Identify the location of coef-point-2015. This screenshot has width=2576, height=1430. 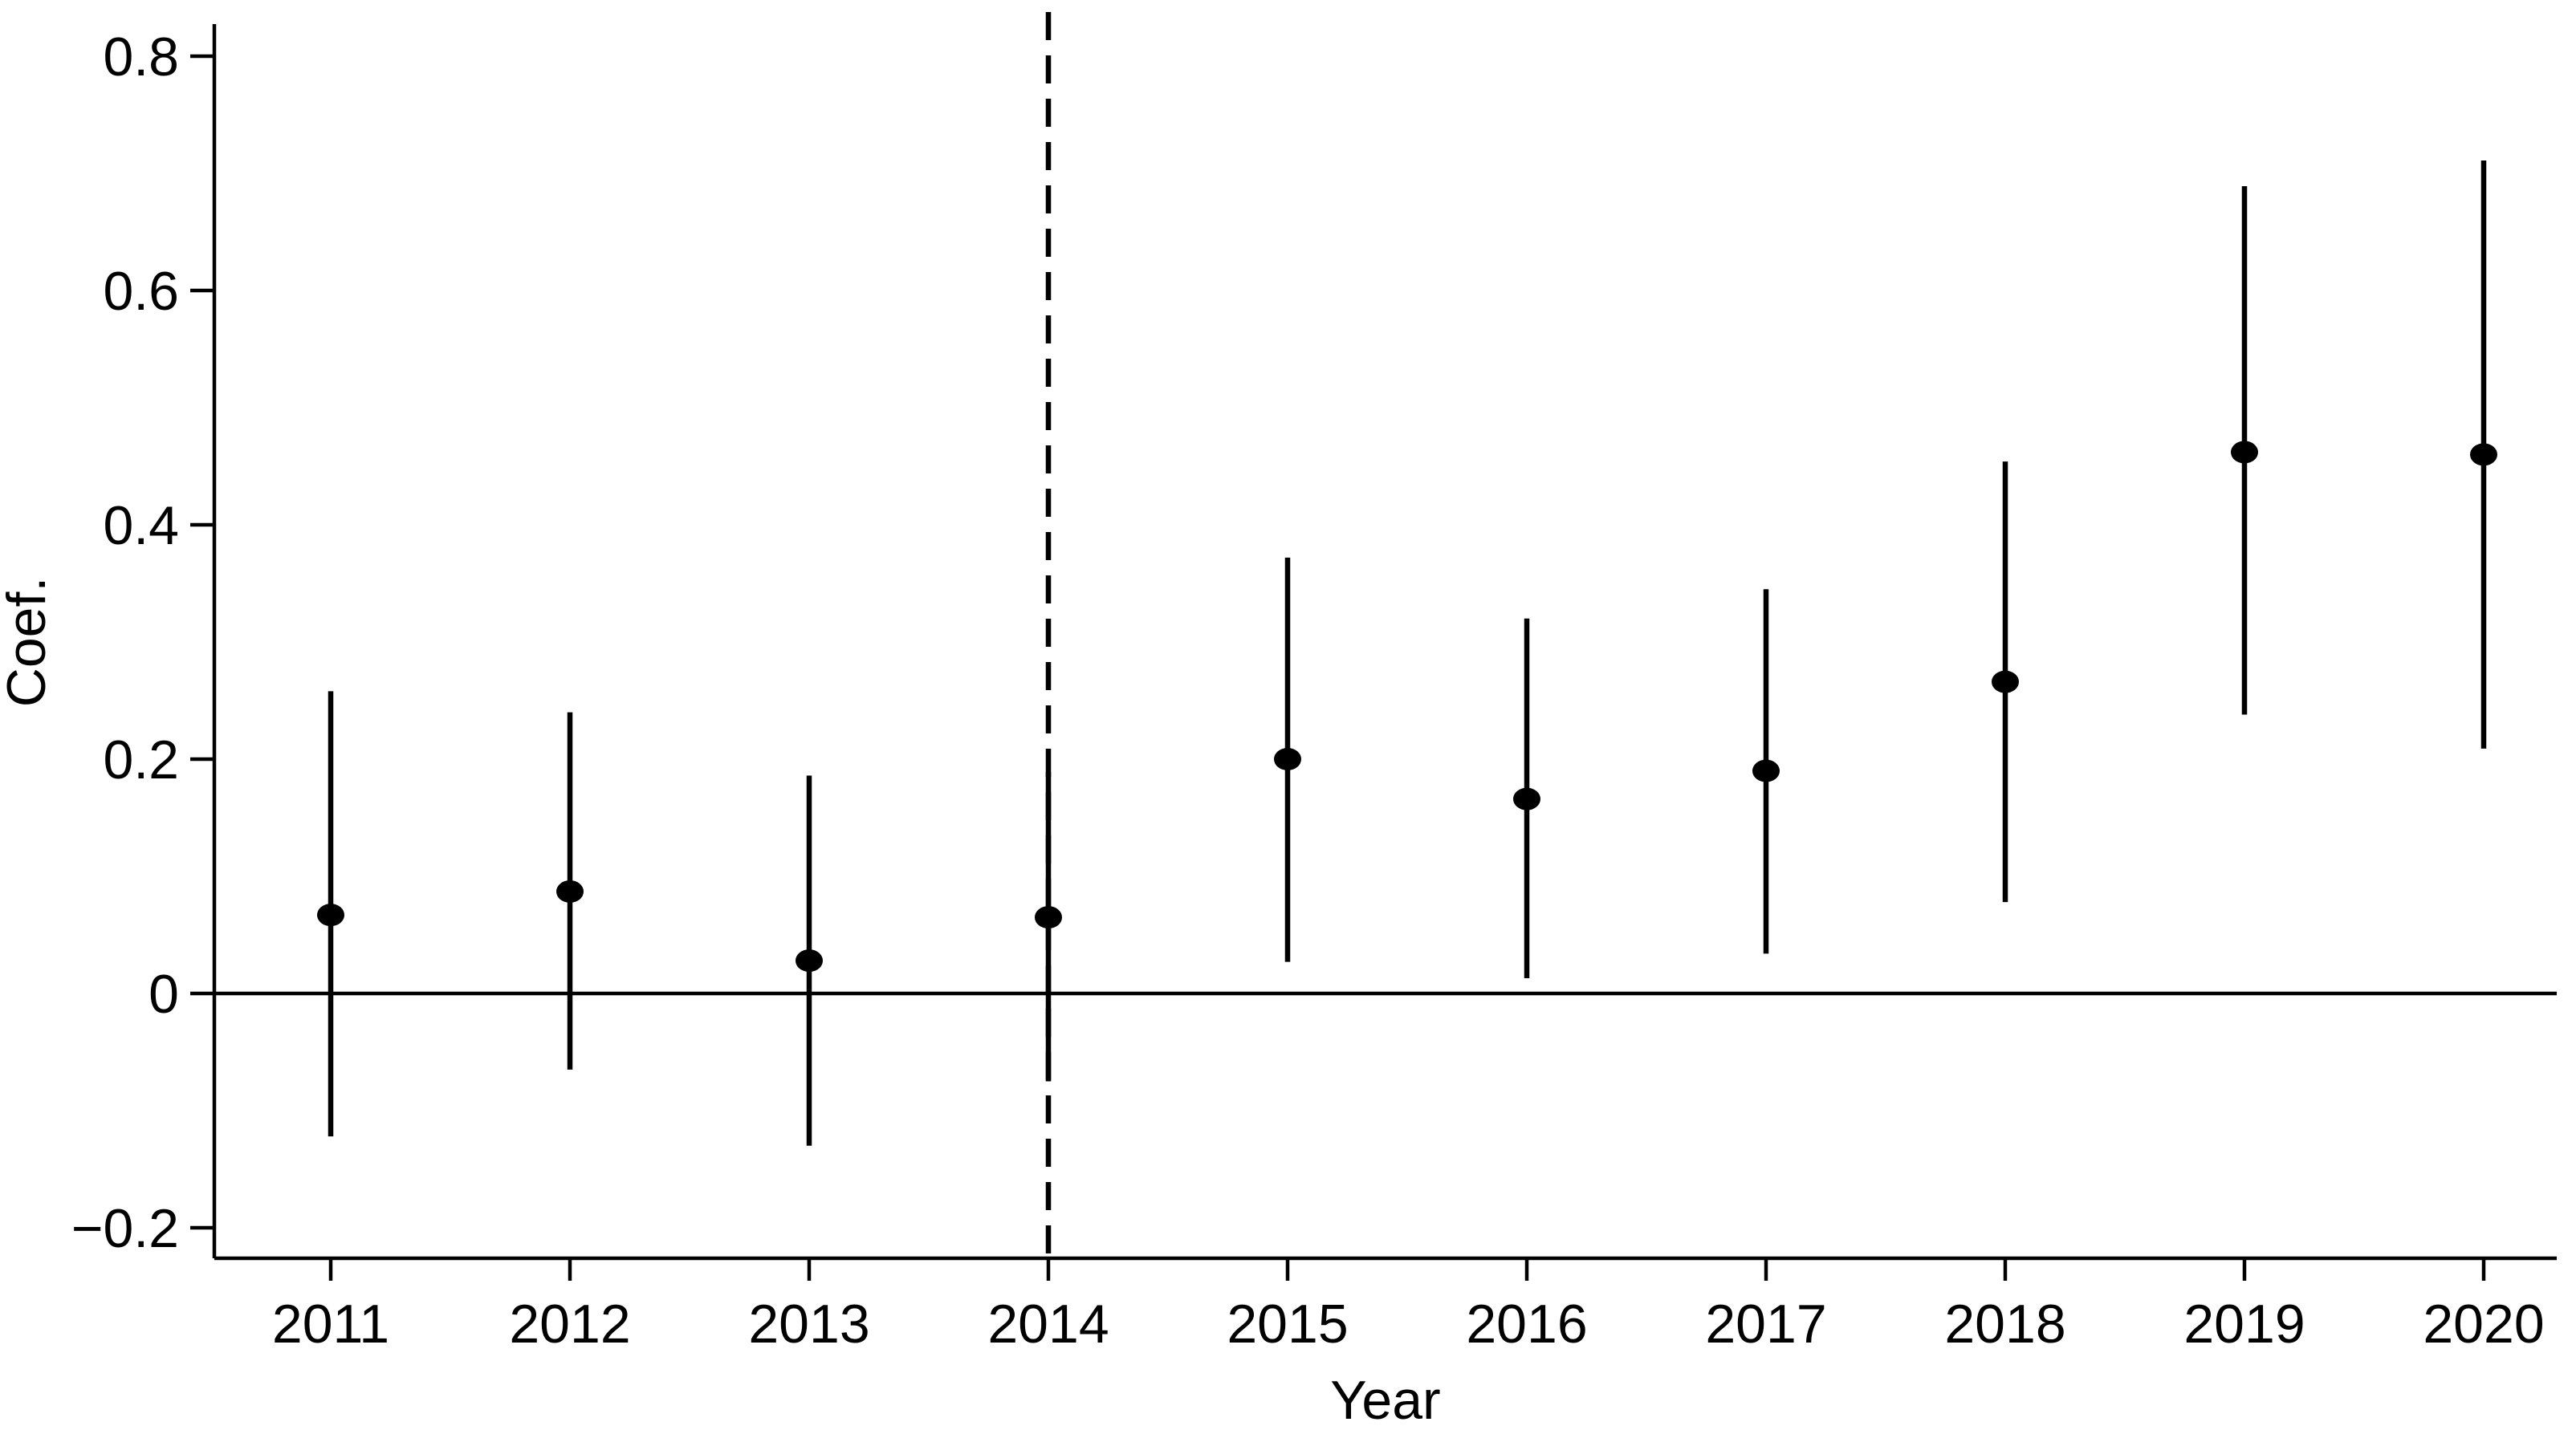
(1287, 759).